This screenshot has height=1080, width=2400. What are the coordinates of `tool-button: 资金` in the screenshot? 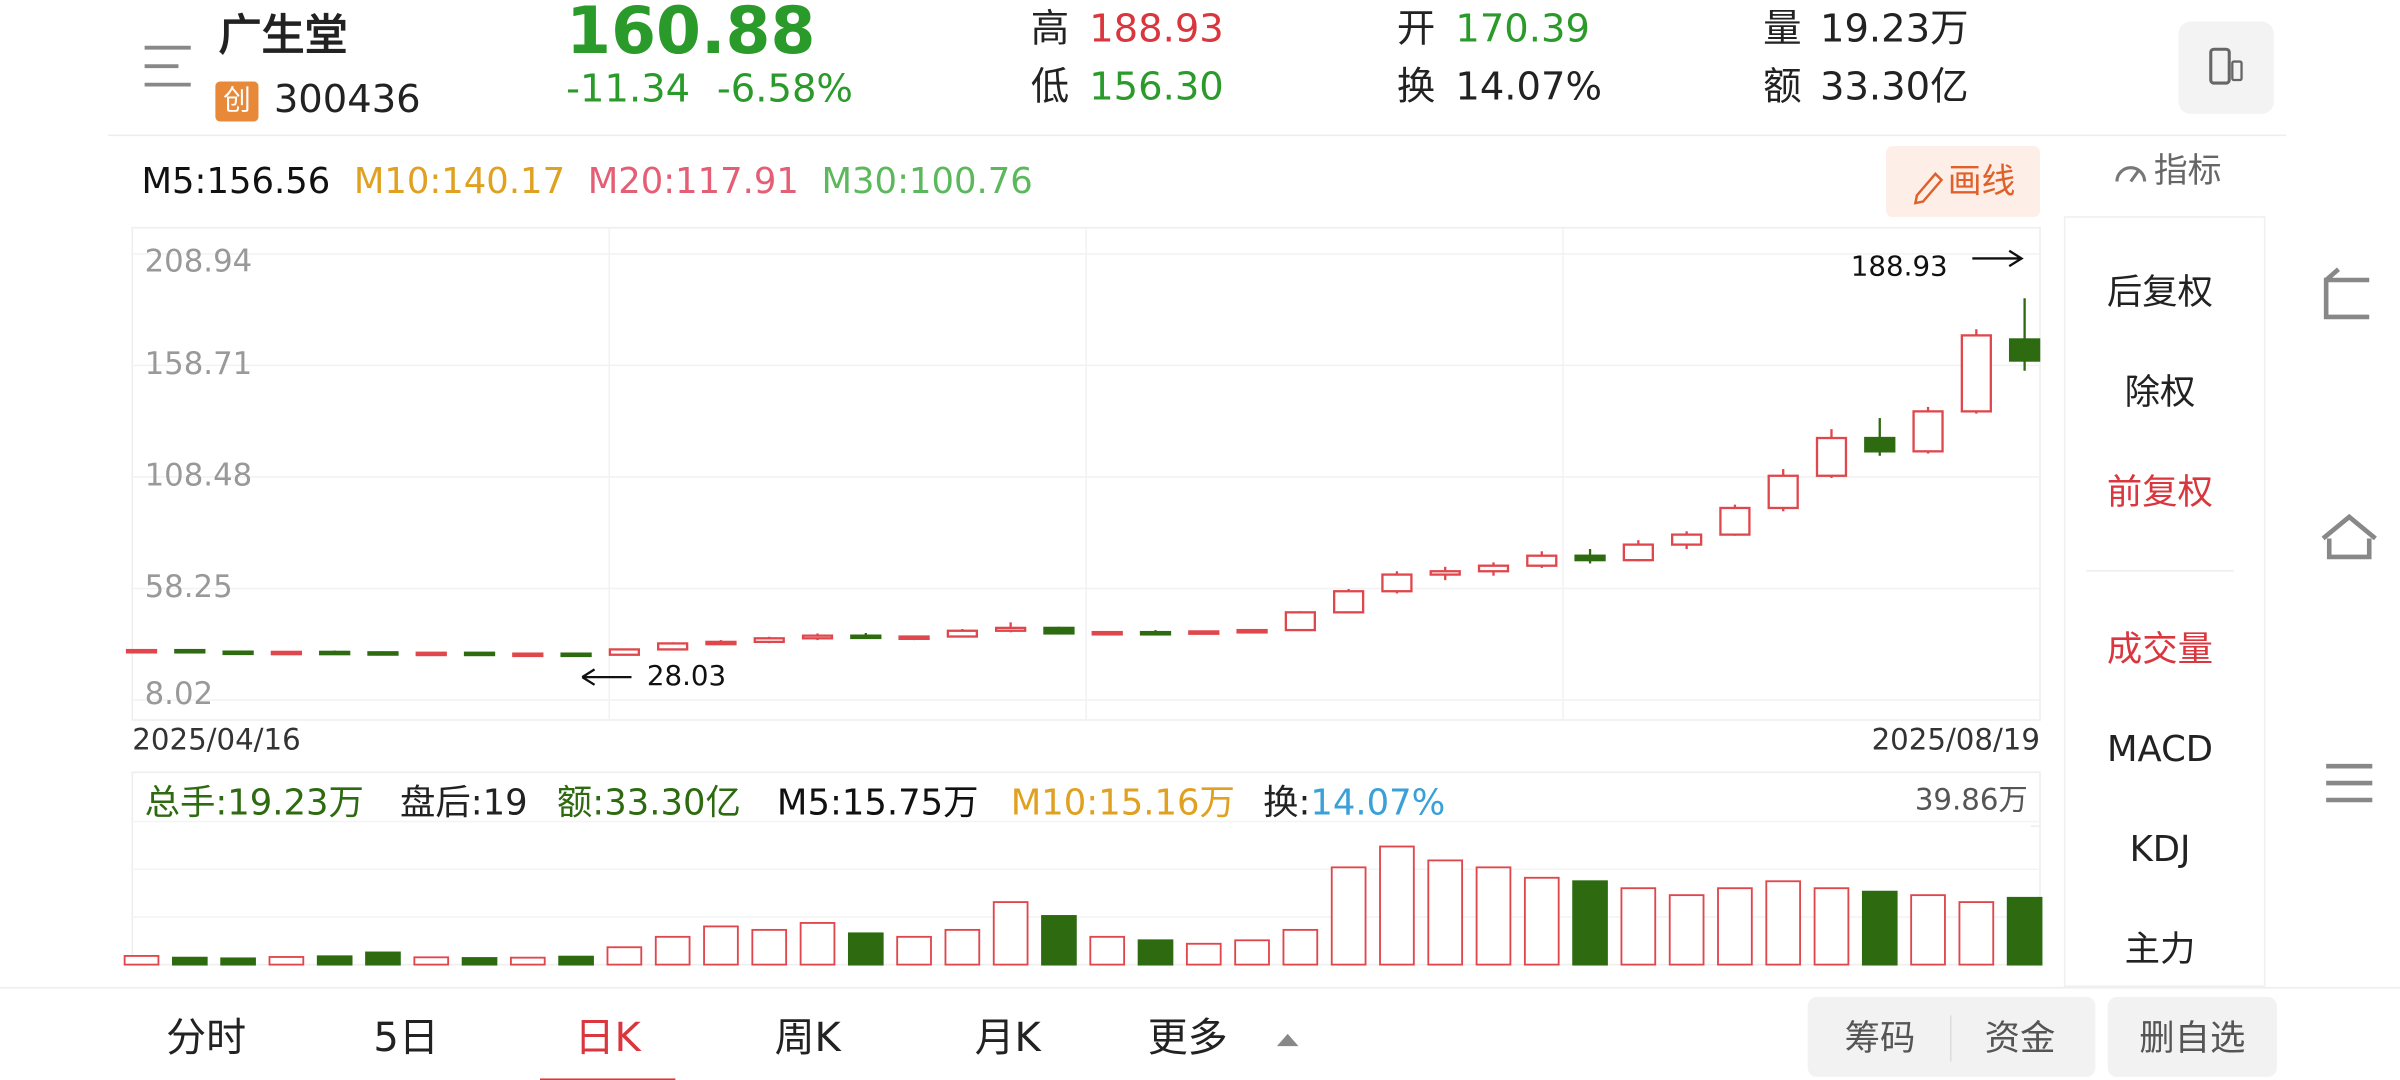 It's located at (2020, 1038).